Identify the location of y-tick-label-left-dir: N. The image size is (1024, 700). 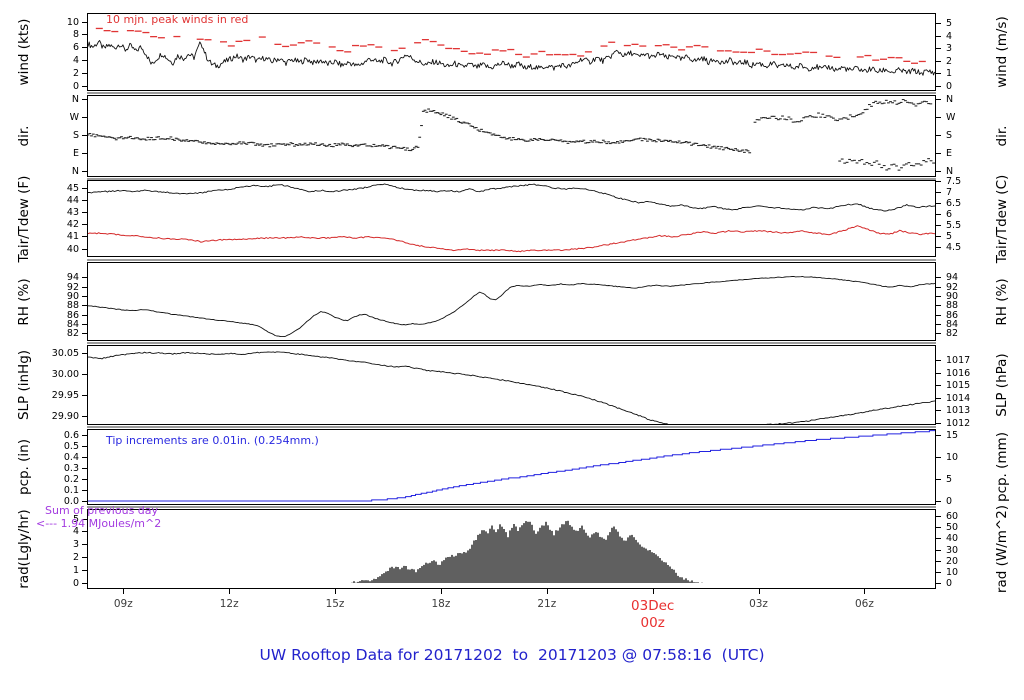
(75, 171).